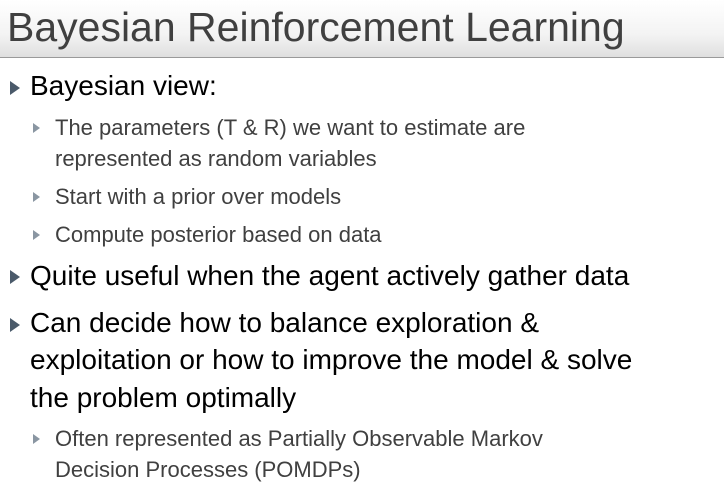 The width and height of the screenshot is (724, 490). What do you see at coordinates (316, 27) in the screenshot?
I see `slide-title: Bayesian Reinforcement Learning` at bounding box center [316, 27].